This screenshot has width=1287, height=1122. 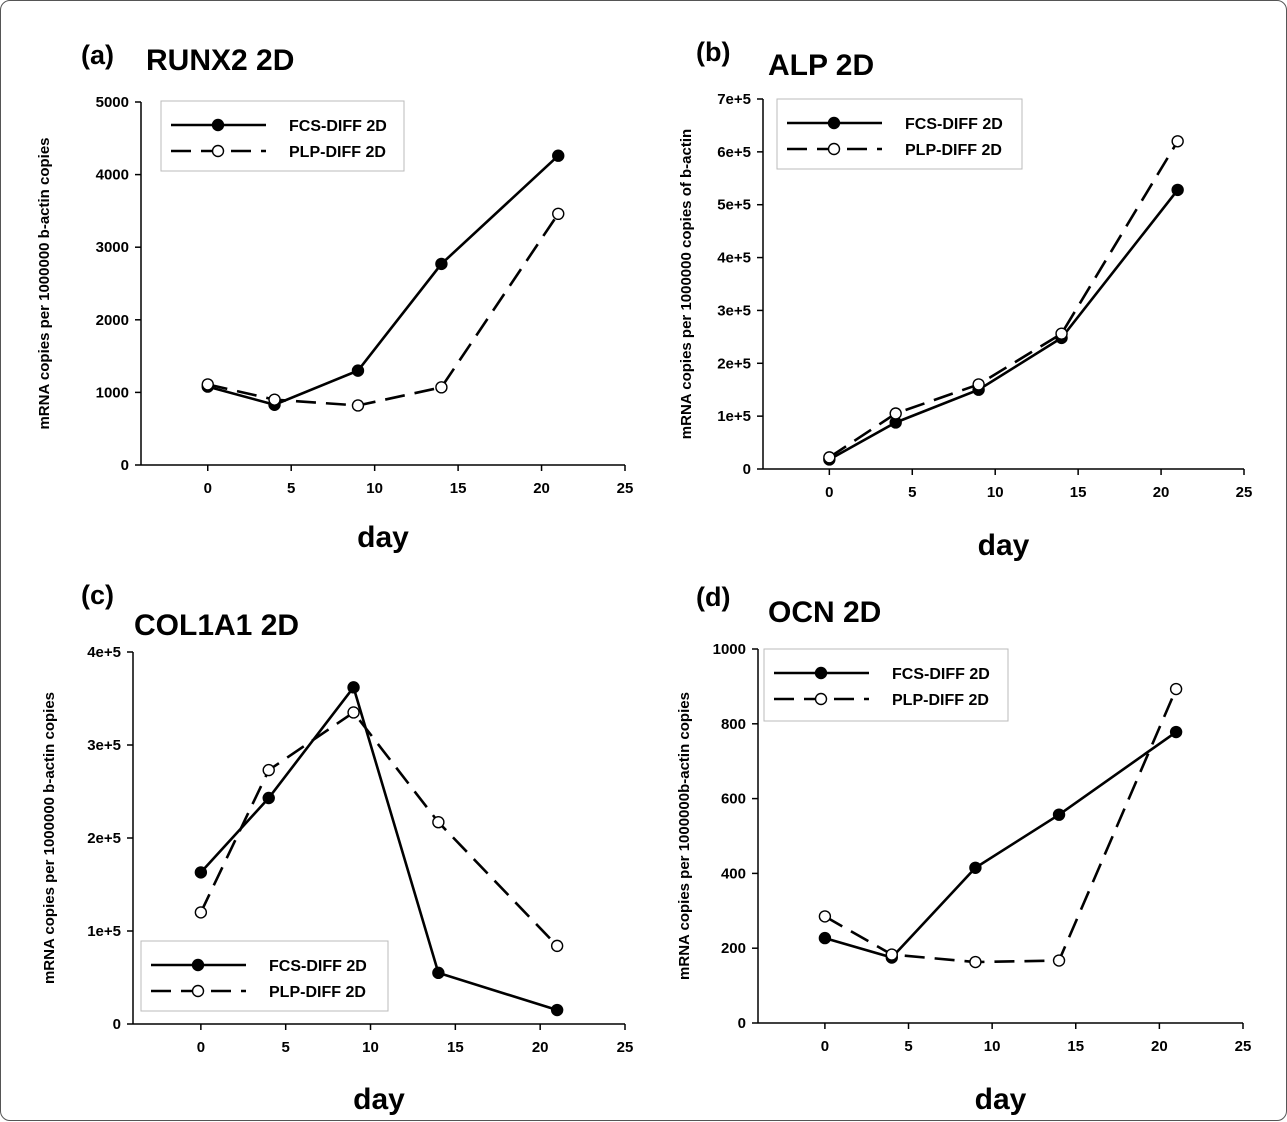 I want to click on y-tick-label: 2000, so click(x=112, y=320).